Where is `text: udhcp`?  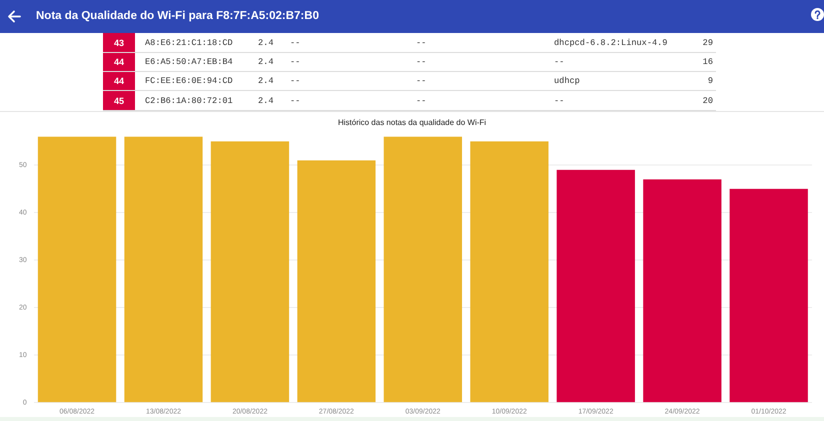 text: udhcp is located at coordinates (567, 81).